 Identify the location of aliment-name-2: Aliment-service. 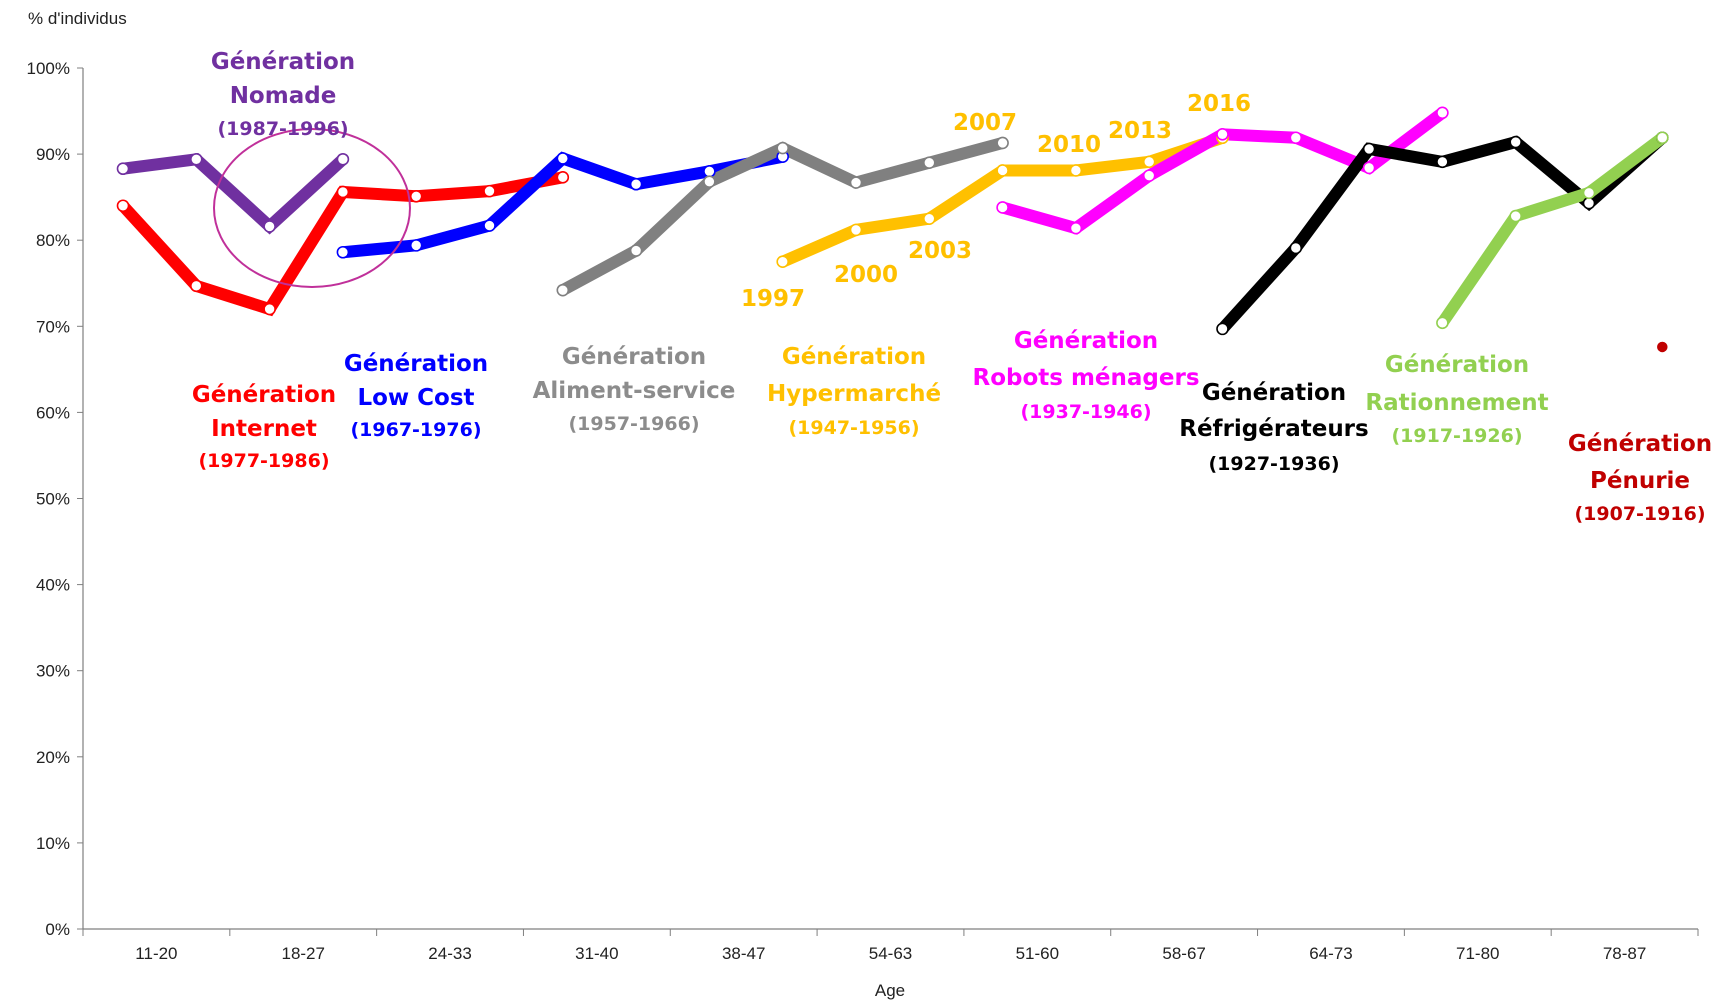
(634, 391).